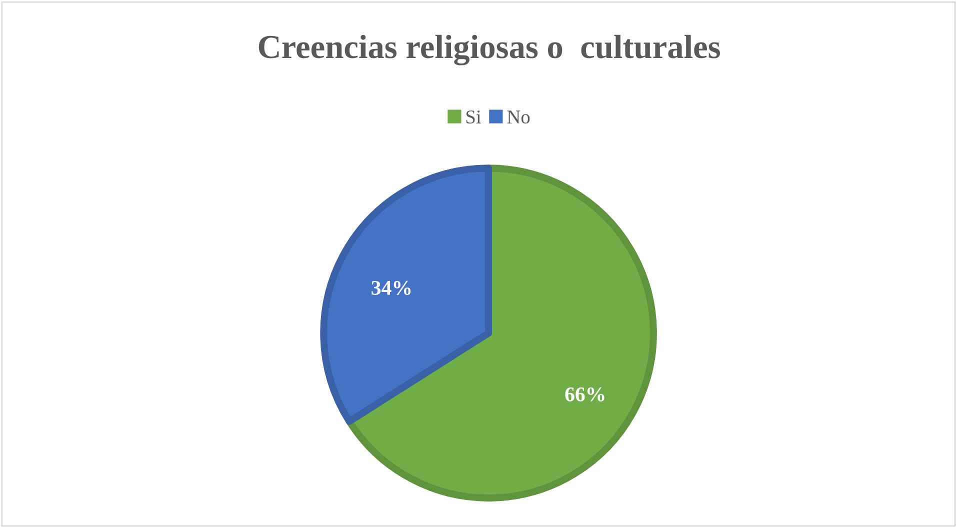 This screenshot has height=527, width=957. What do you see at coordinates (518, 117) in the screenshot?
I see `legend-label: No` at bounding box center [518, 117].